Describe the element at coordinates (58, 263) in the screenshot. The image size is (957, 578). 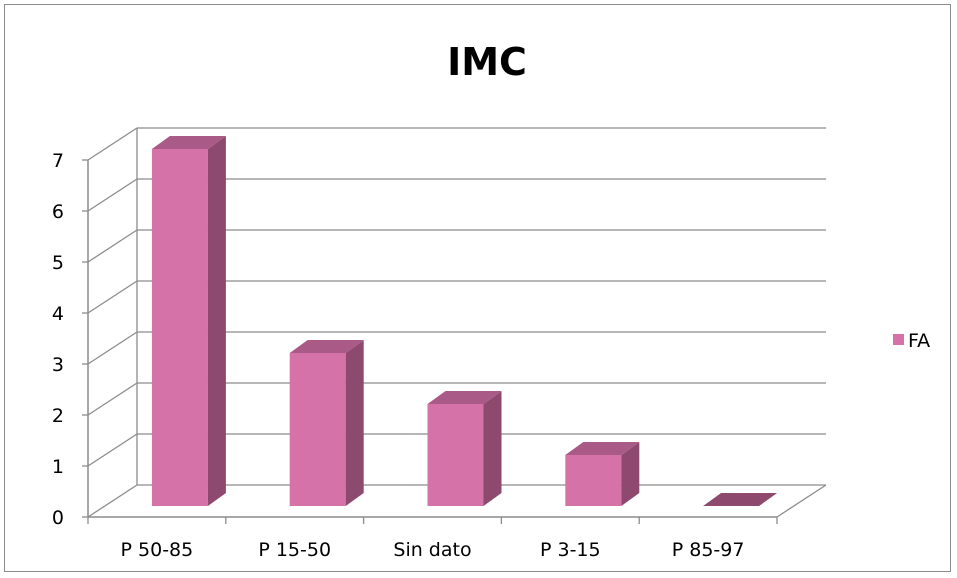
I see `y-tick-label: 5` at that location.